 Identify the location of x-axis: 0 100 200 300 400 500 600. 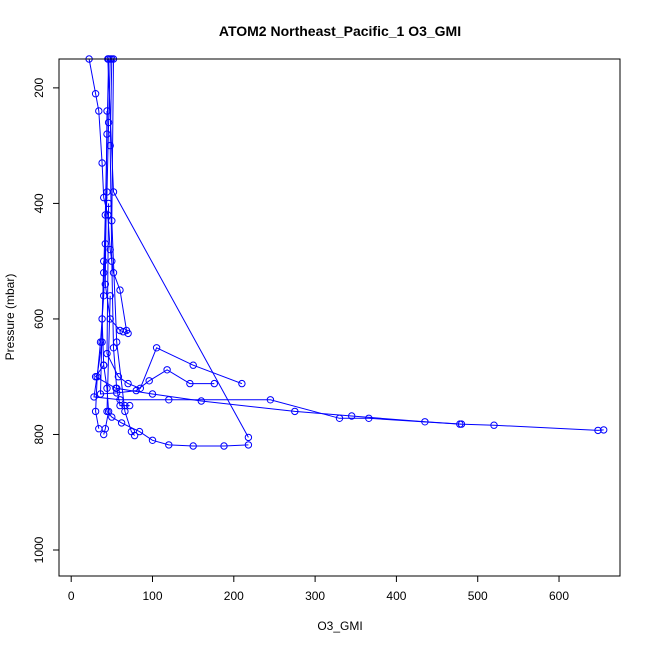
(318, 589).